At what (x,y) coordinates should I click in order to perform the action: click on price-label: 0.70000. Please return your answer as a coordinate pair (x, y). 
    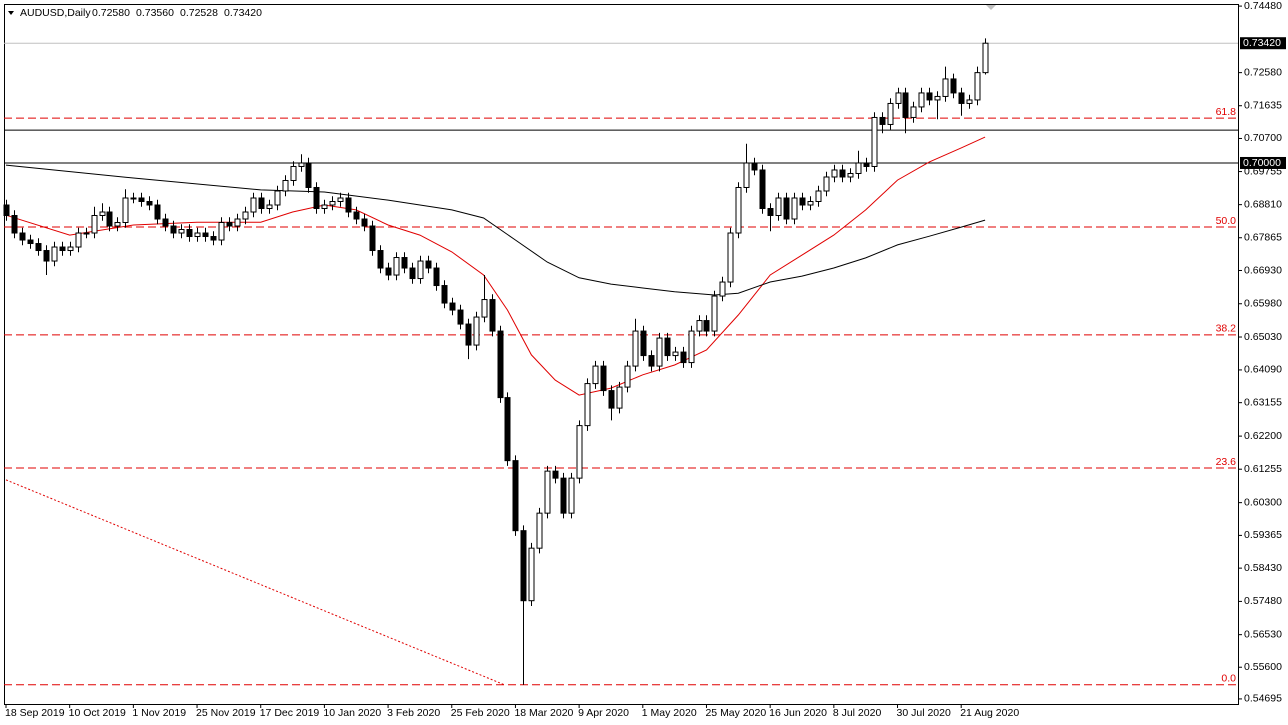
    Looking at the image, I should click on (1262, 163).